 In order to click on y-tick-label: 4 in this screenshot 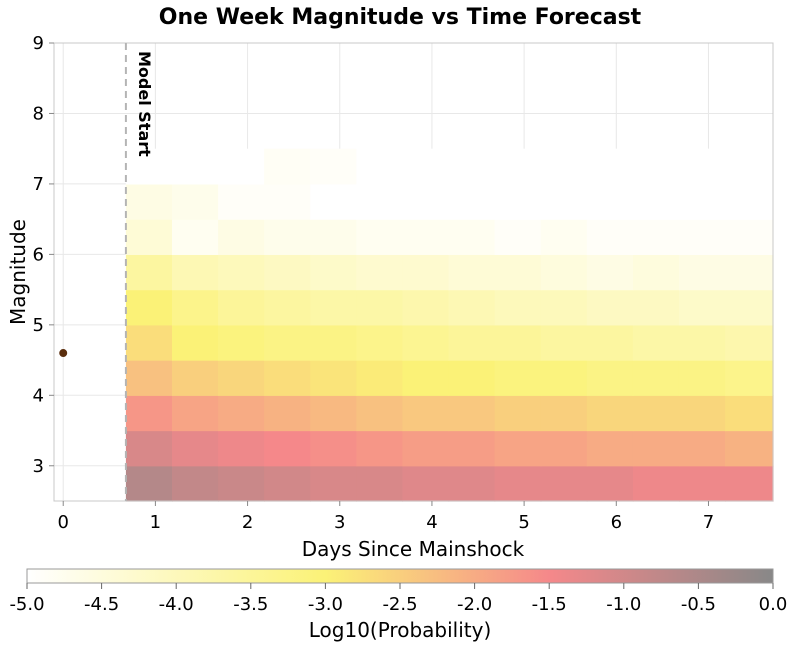, I will do `click(38, 395)`.